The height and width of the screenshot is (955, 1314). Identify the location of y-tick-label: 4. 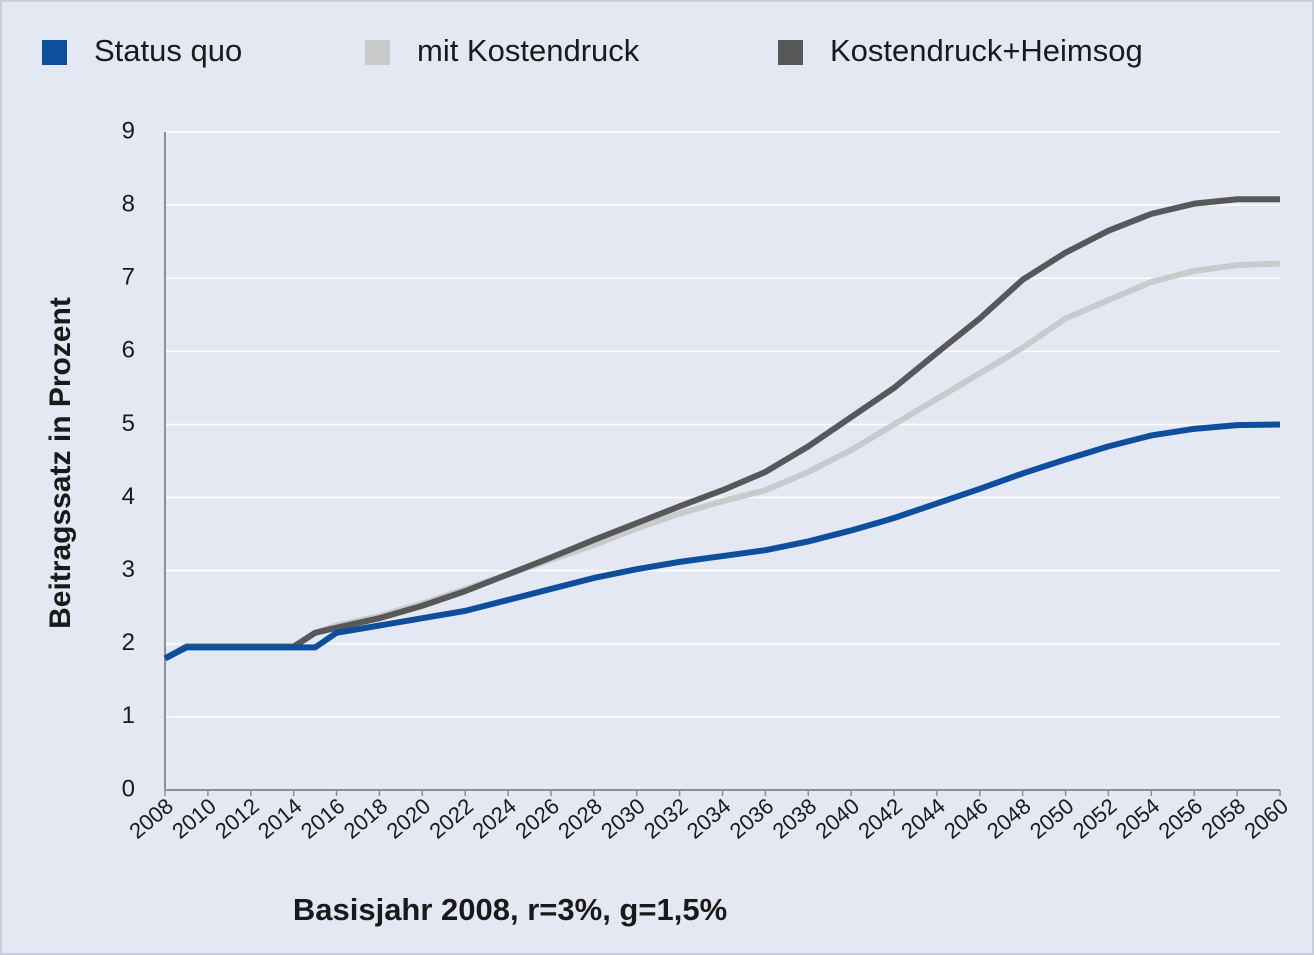
(128, 496).